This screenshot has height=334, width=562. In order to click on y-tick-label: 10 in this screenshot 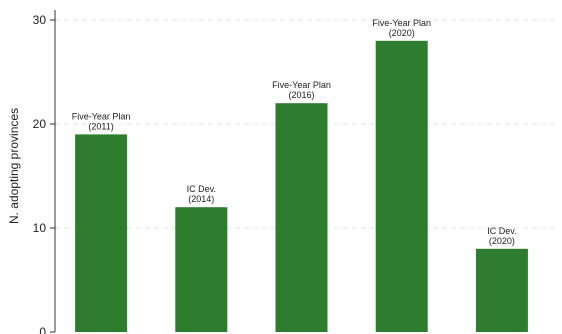, I will do `click(40, 228)`.